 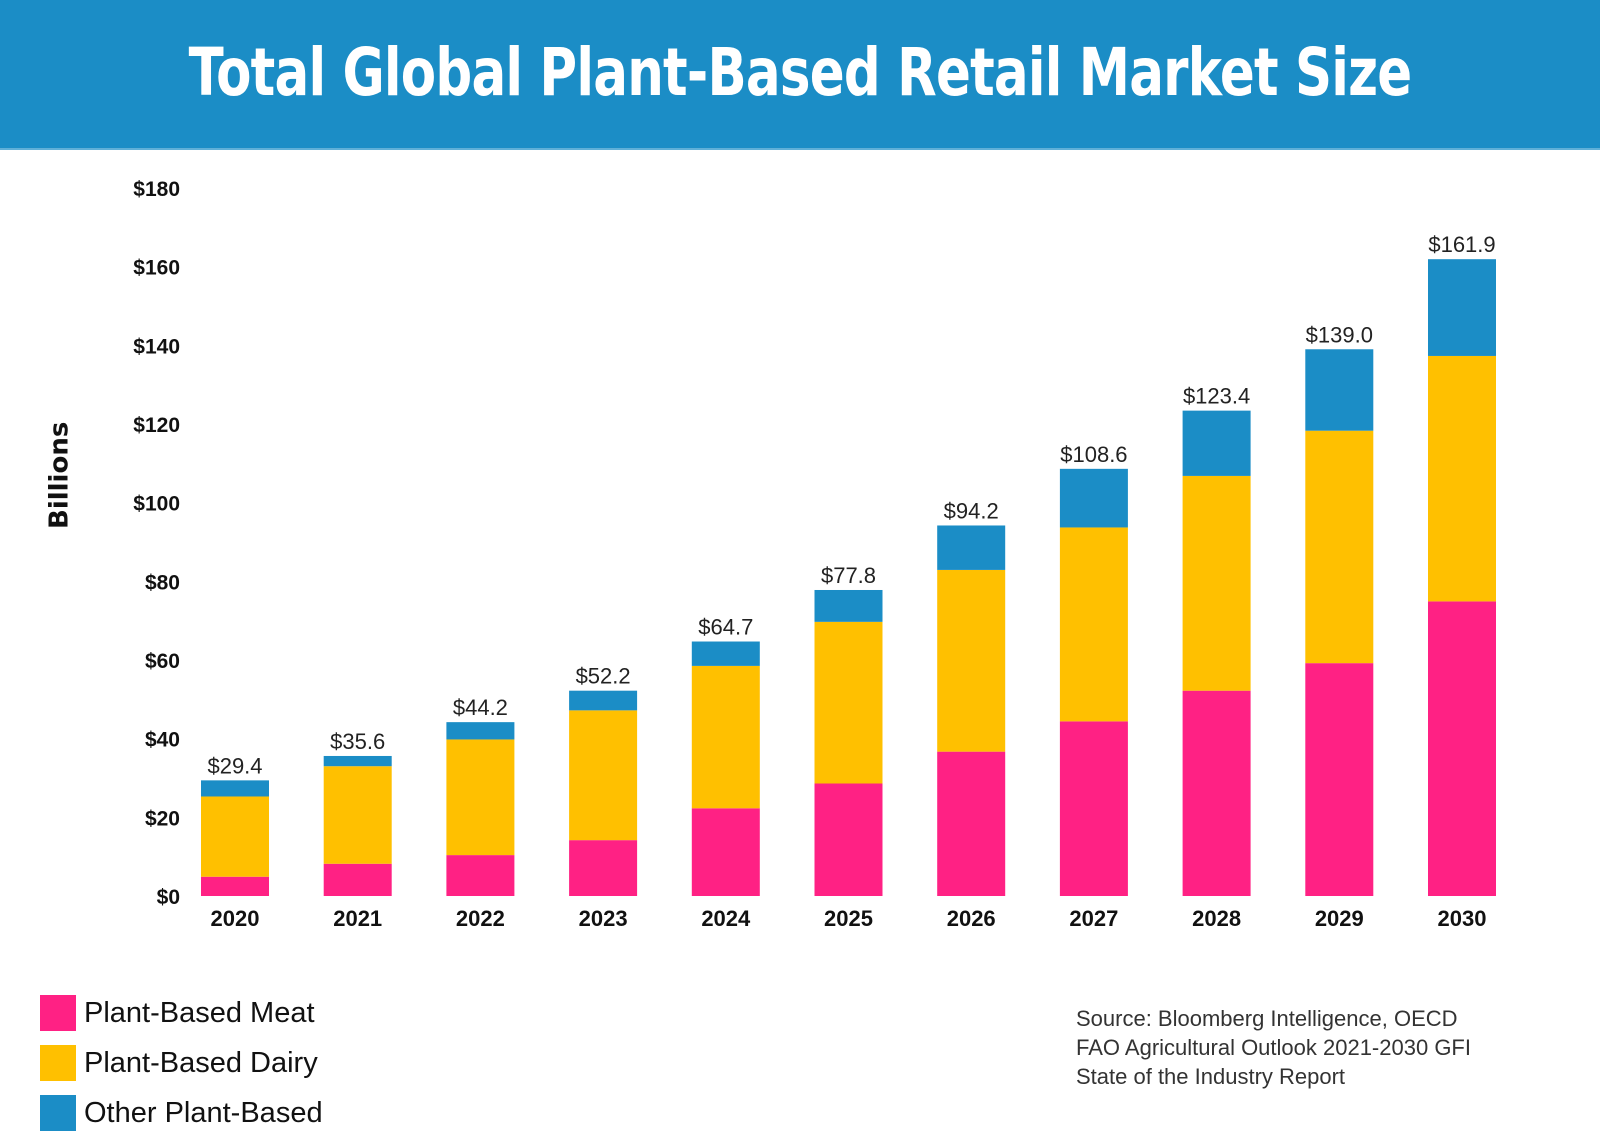 What do you see at coordinates (203, 1112) in the screenshot?
I see `legend-label: Other Plant-Based` at bounding box center [203, 1112].